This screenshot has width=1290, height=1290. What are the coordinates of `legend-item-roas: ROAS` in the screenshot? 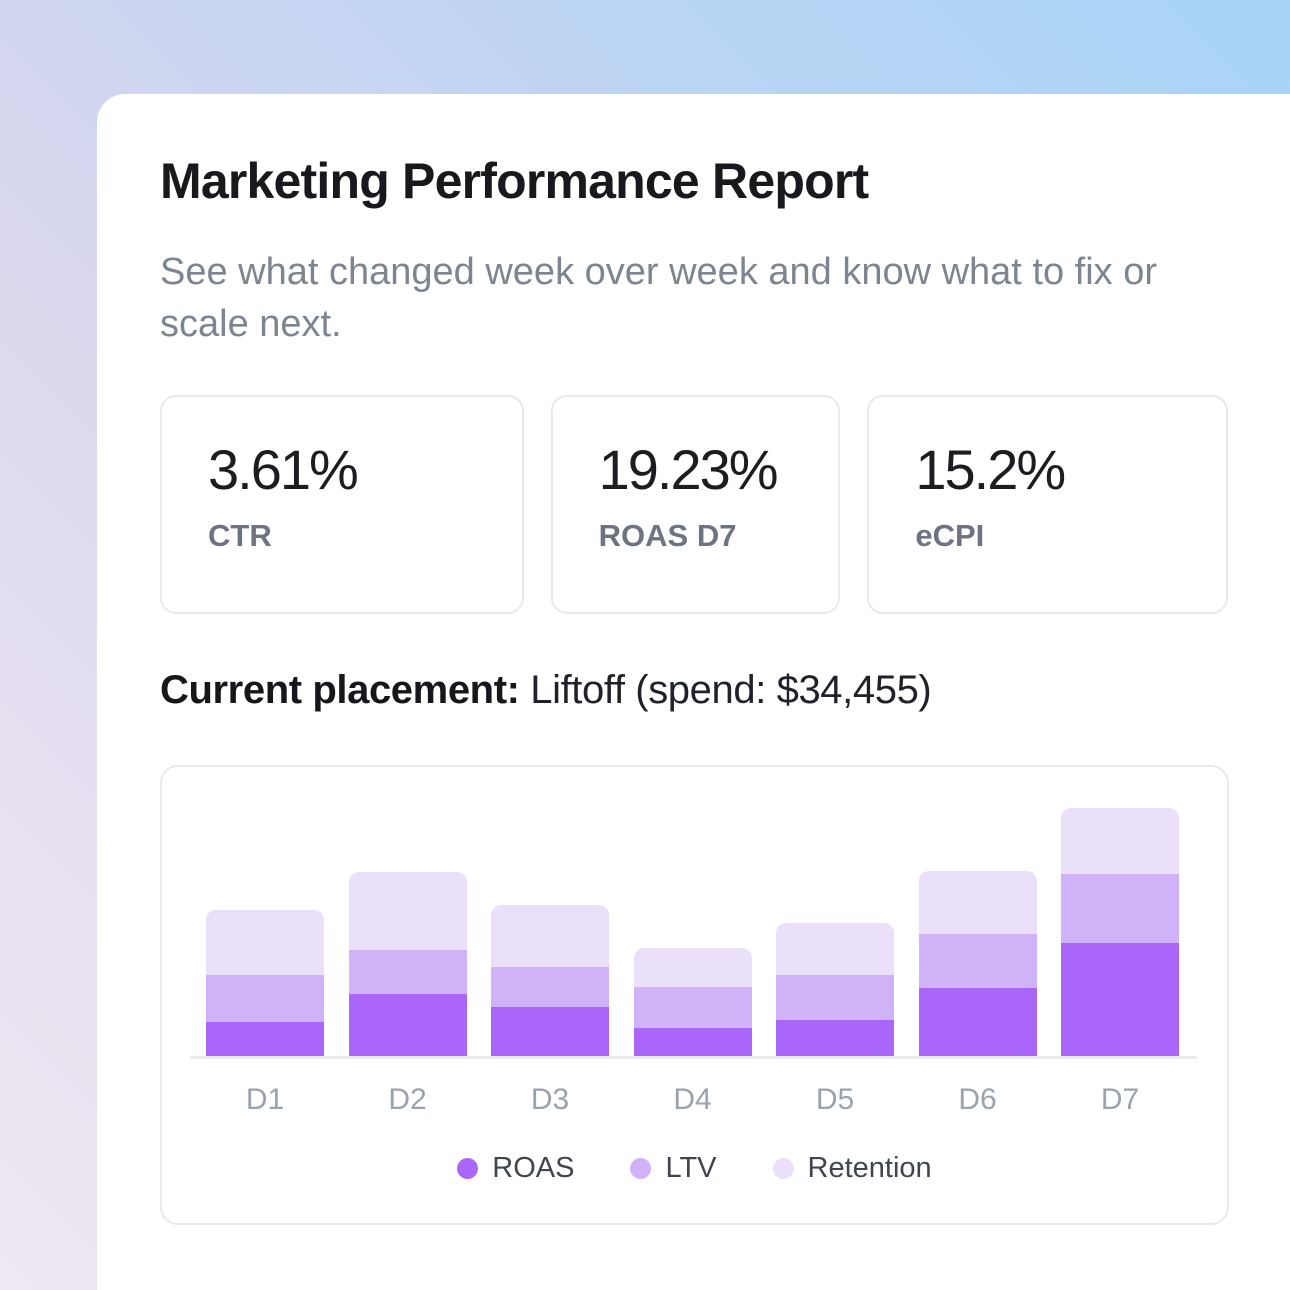 It's located at (515, 1168).